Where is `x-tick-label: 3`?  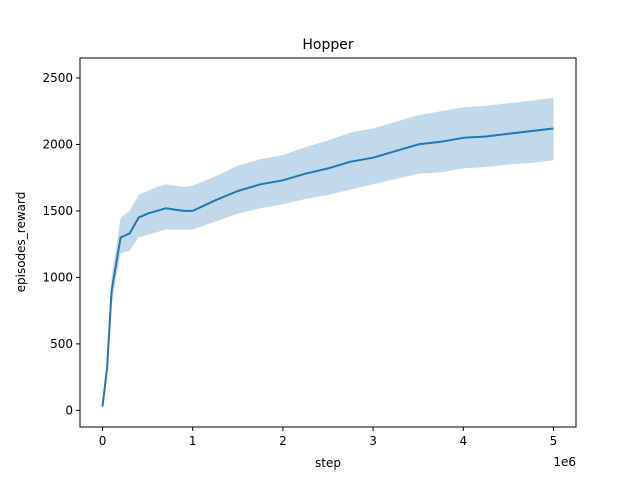
x-tick-label: 3 is located at coordinates (373, 441).